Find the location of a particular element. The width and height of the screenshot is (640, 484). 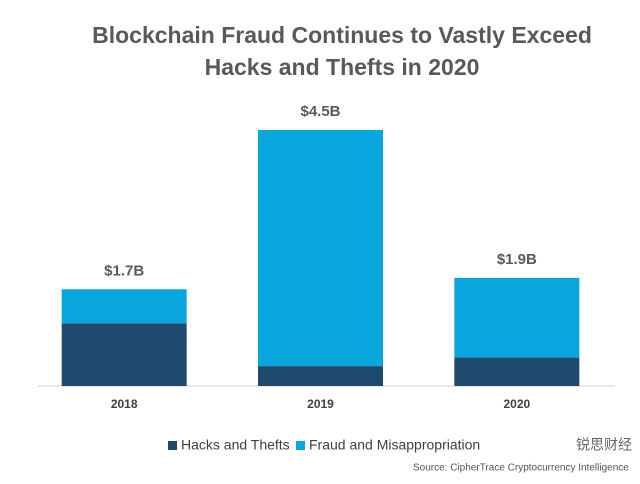

total-label: $1.9B is located at coordinates (517, 259).